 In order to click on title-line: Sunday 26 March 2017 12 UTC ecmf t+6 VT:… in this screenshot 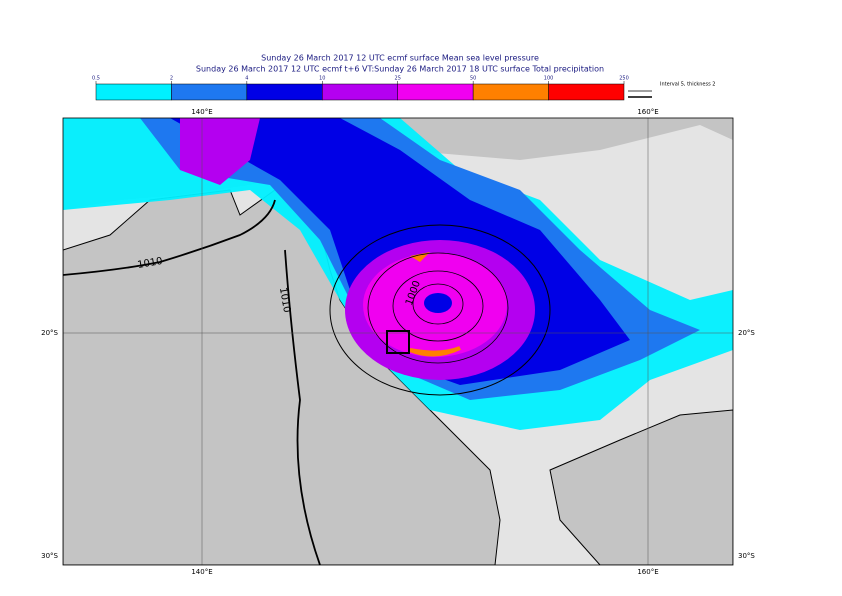, I will do `click(400, 69)`.